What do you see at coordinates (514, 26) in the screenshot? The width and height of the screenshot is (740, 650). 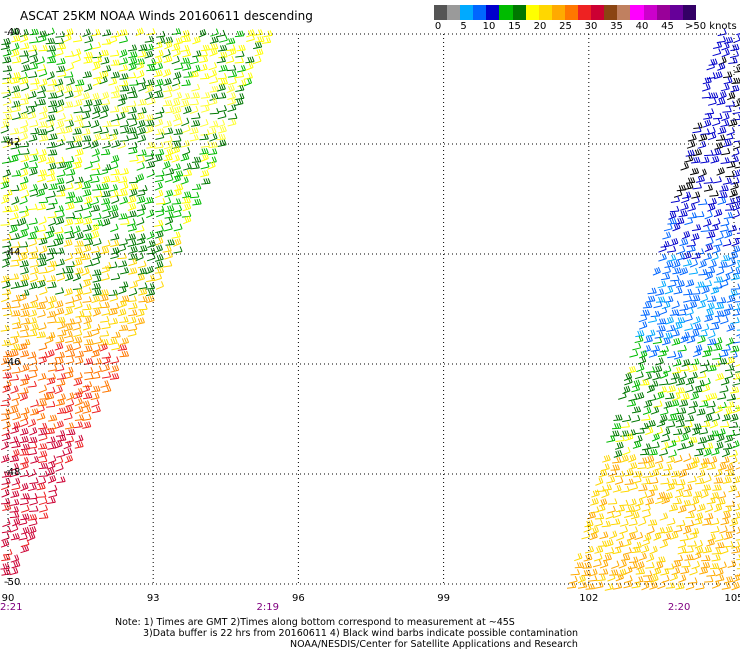 I see `colorbar-label: 15` at bounding box center [514, 26].